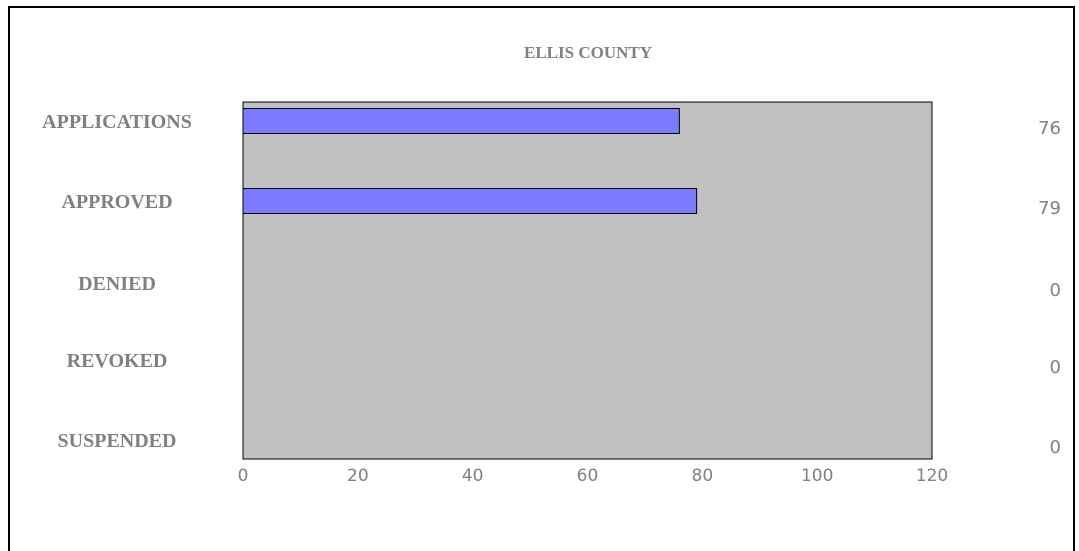 The width and height of the screenshot is (1079, 551). What do you see at coordinates (117, 361) in the screenshot?
I see `category-label: REVOKED` at bounding box center [117, 361].